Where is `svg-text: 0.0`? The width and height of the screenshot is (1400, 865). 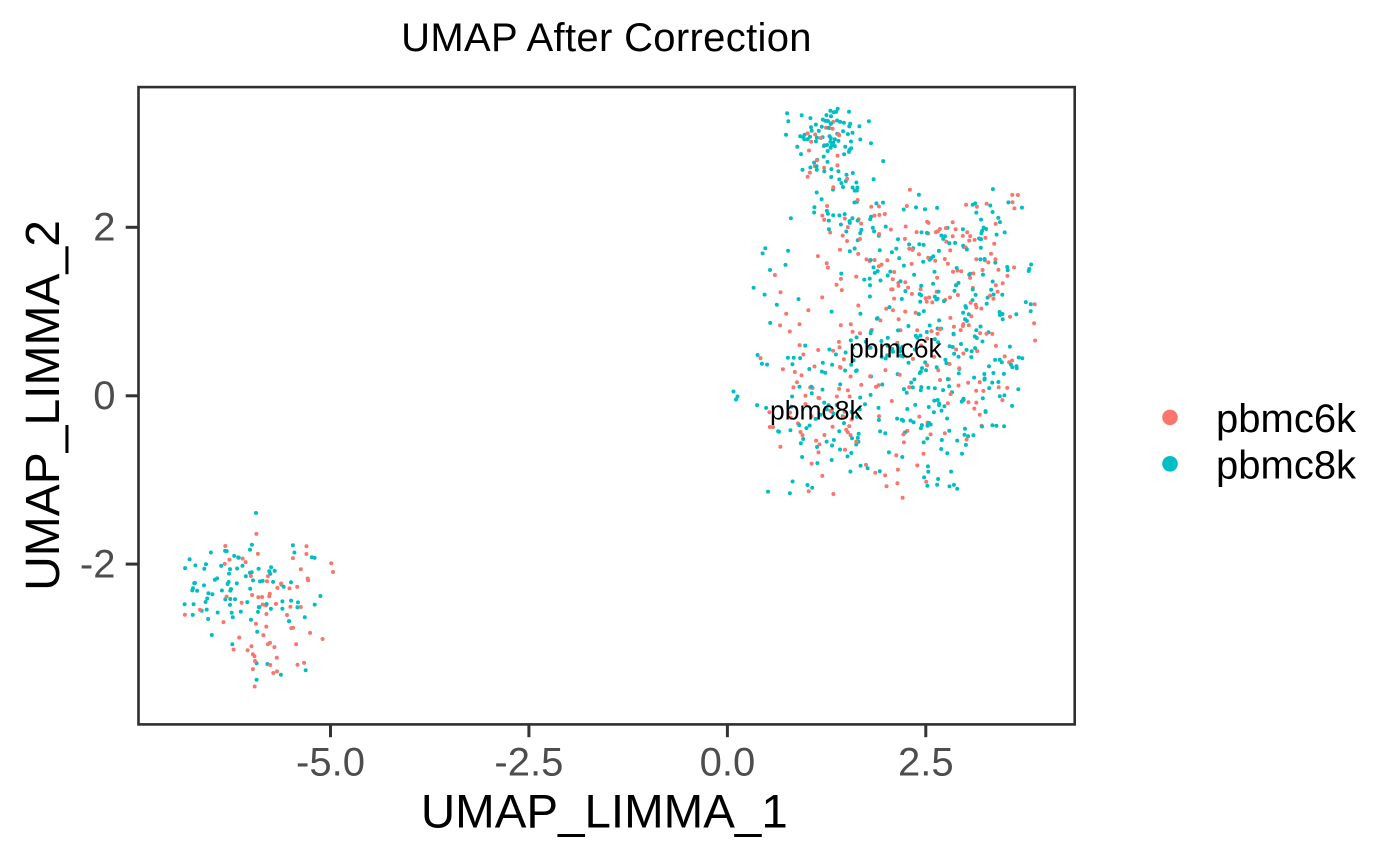 svg-text: 0.0 is located at coordinates (728, 762).